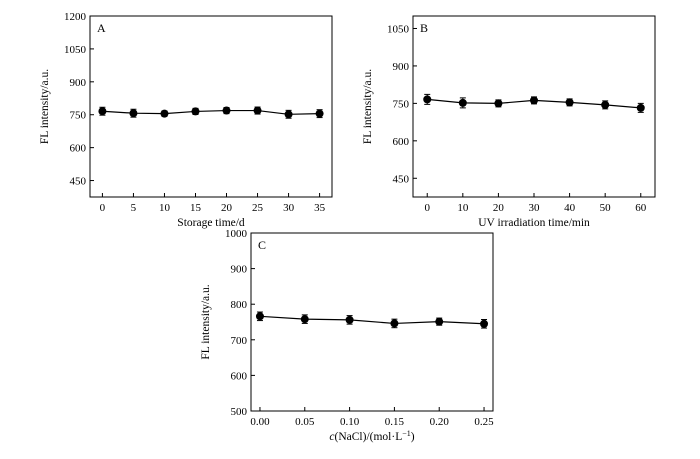 The width and height of the screenshot is (700, 459). I want to click on y-tick-label-a: 750, so click(78, 116).